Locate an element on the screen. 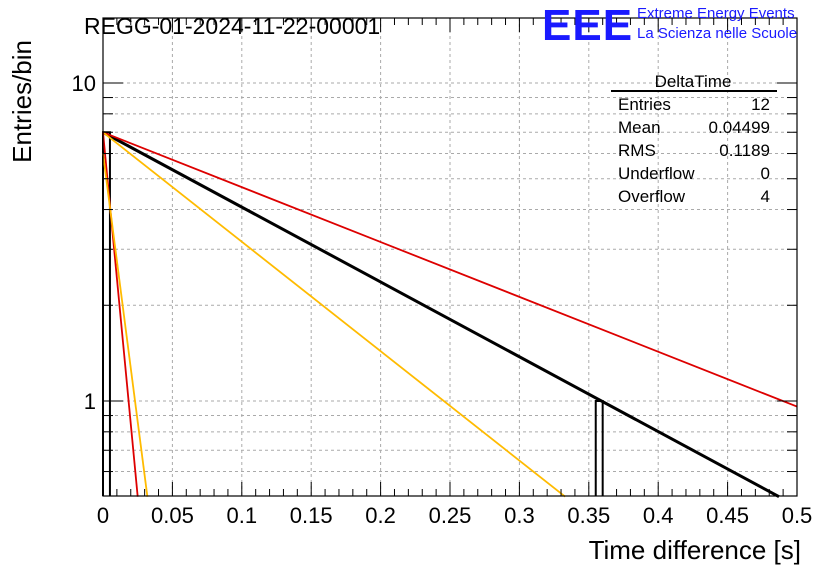 This screenshot has width=836, height=572. x-tick-label: 0.4 is located at coordinates (658, 515).